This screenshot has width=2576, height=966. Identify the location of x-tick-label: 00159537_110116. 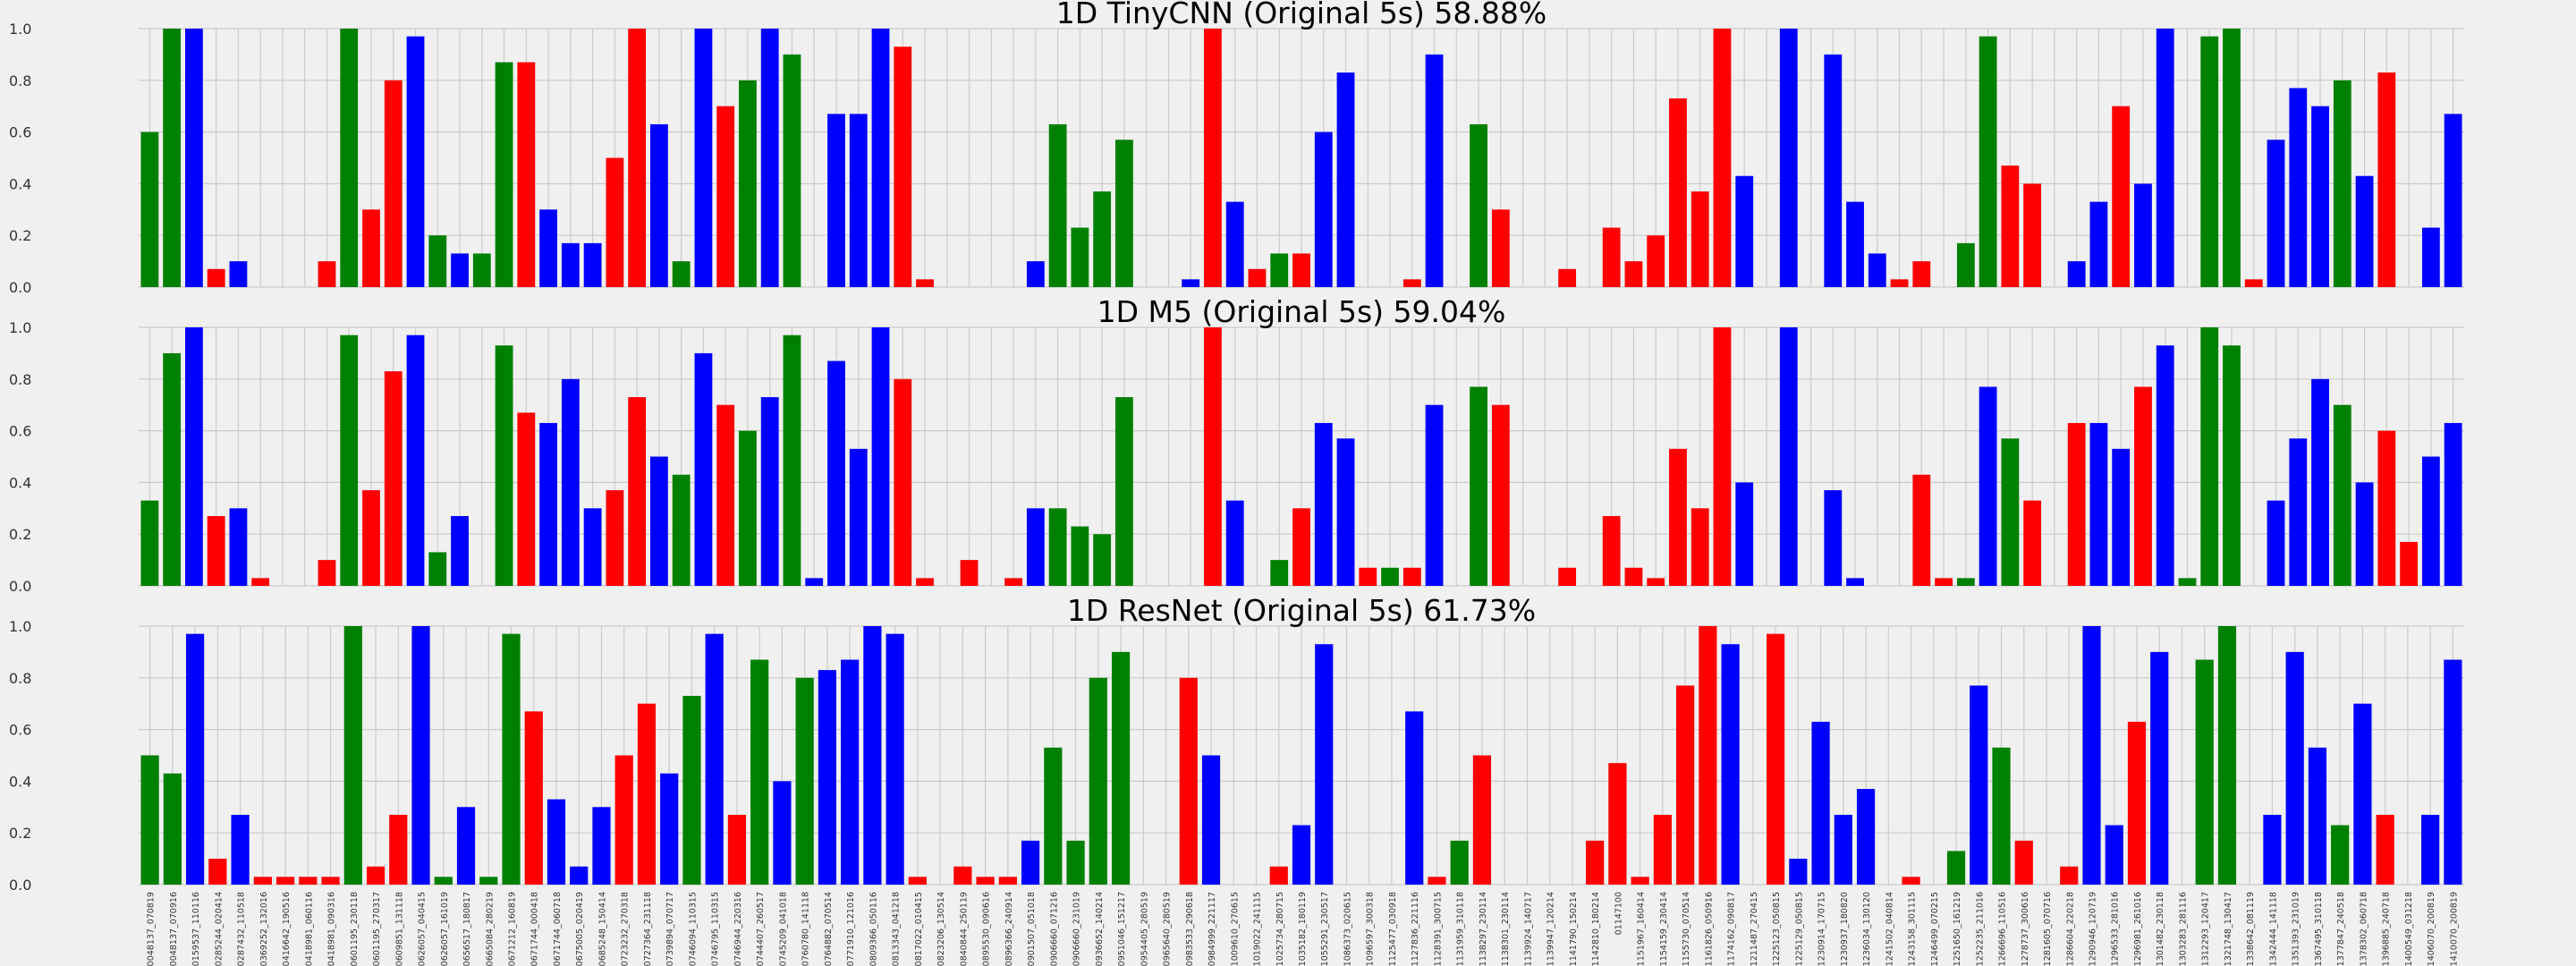
(196, 929).